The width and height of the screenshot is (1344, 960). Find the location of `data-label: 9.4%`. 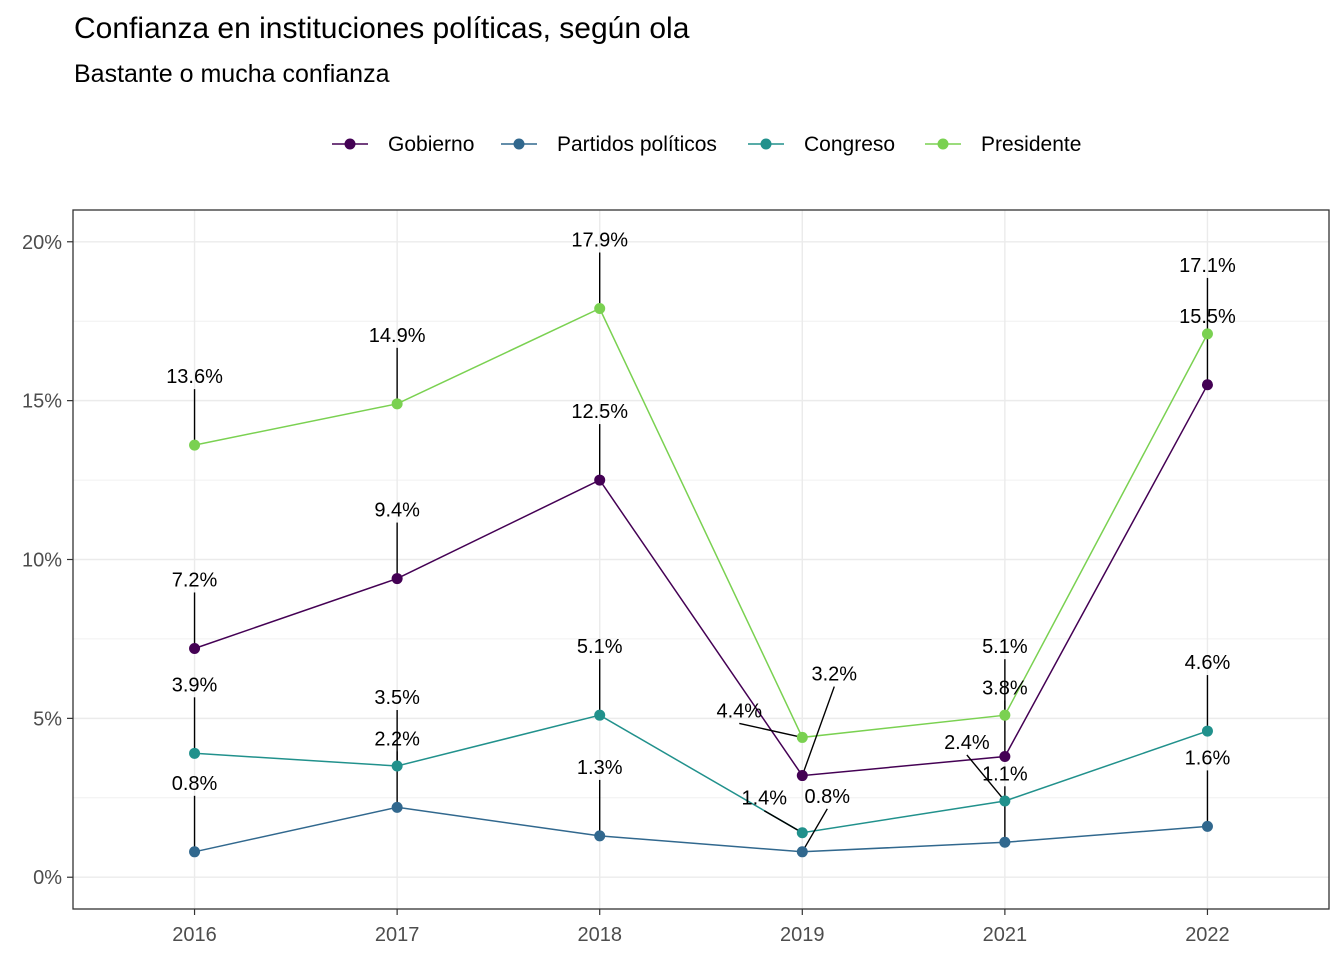

data-label: 9.4% is located at coordinates (397, 511).